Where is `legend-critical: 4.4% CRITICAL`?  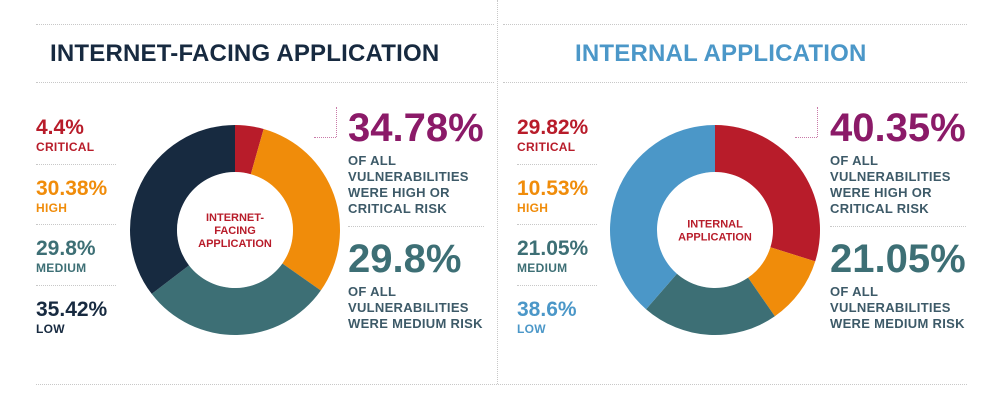
legend-critical: 4.4% CRITICAL is located at coordinates (65, 135).